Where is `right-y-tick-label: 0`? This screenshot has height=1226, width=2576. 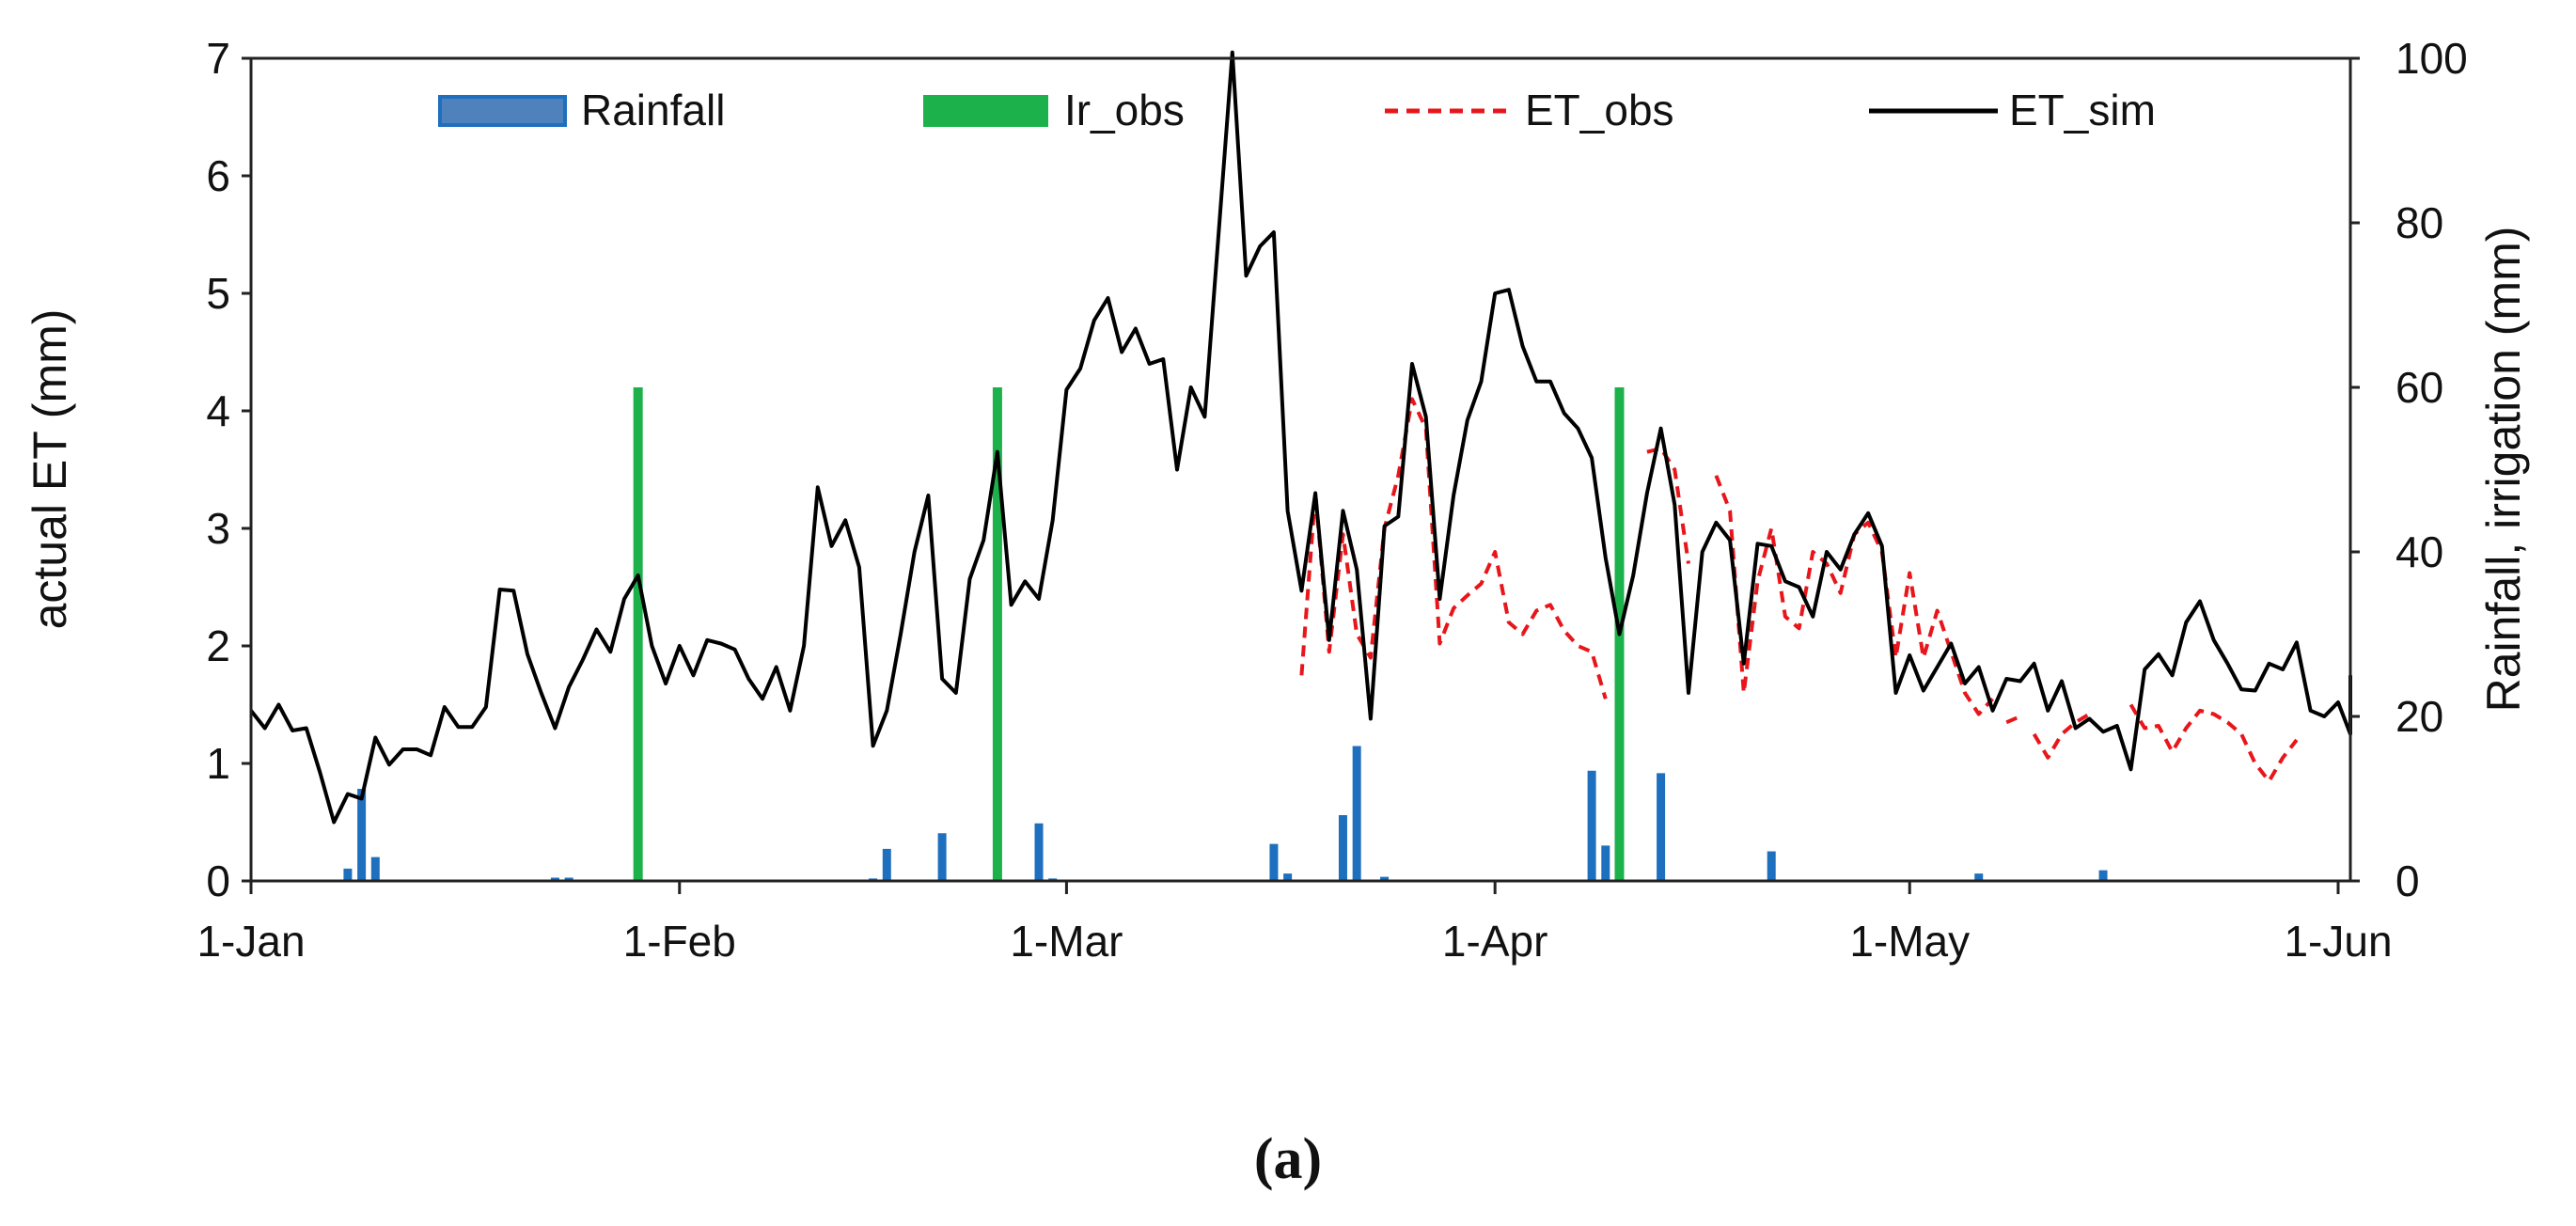 right-y-tick-label: 0 is located at coordinates (2407, 881).